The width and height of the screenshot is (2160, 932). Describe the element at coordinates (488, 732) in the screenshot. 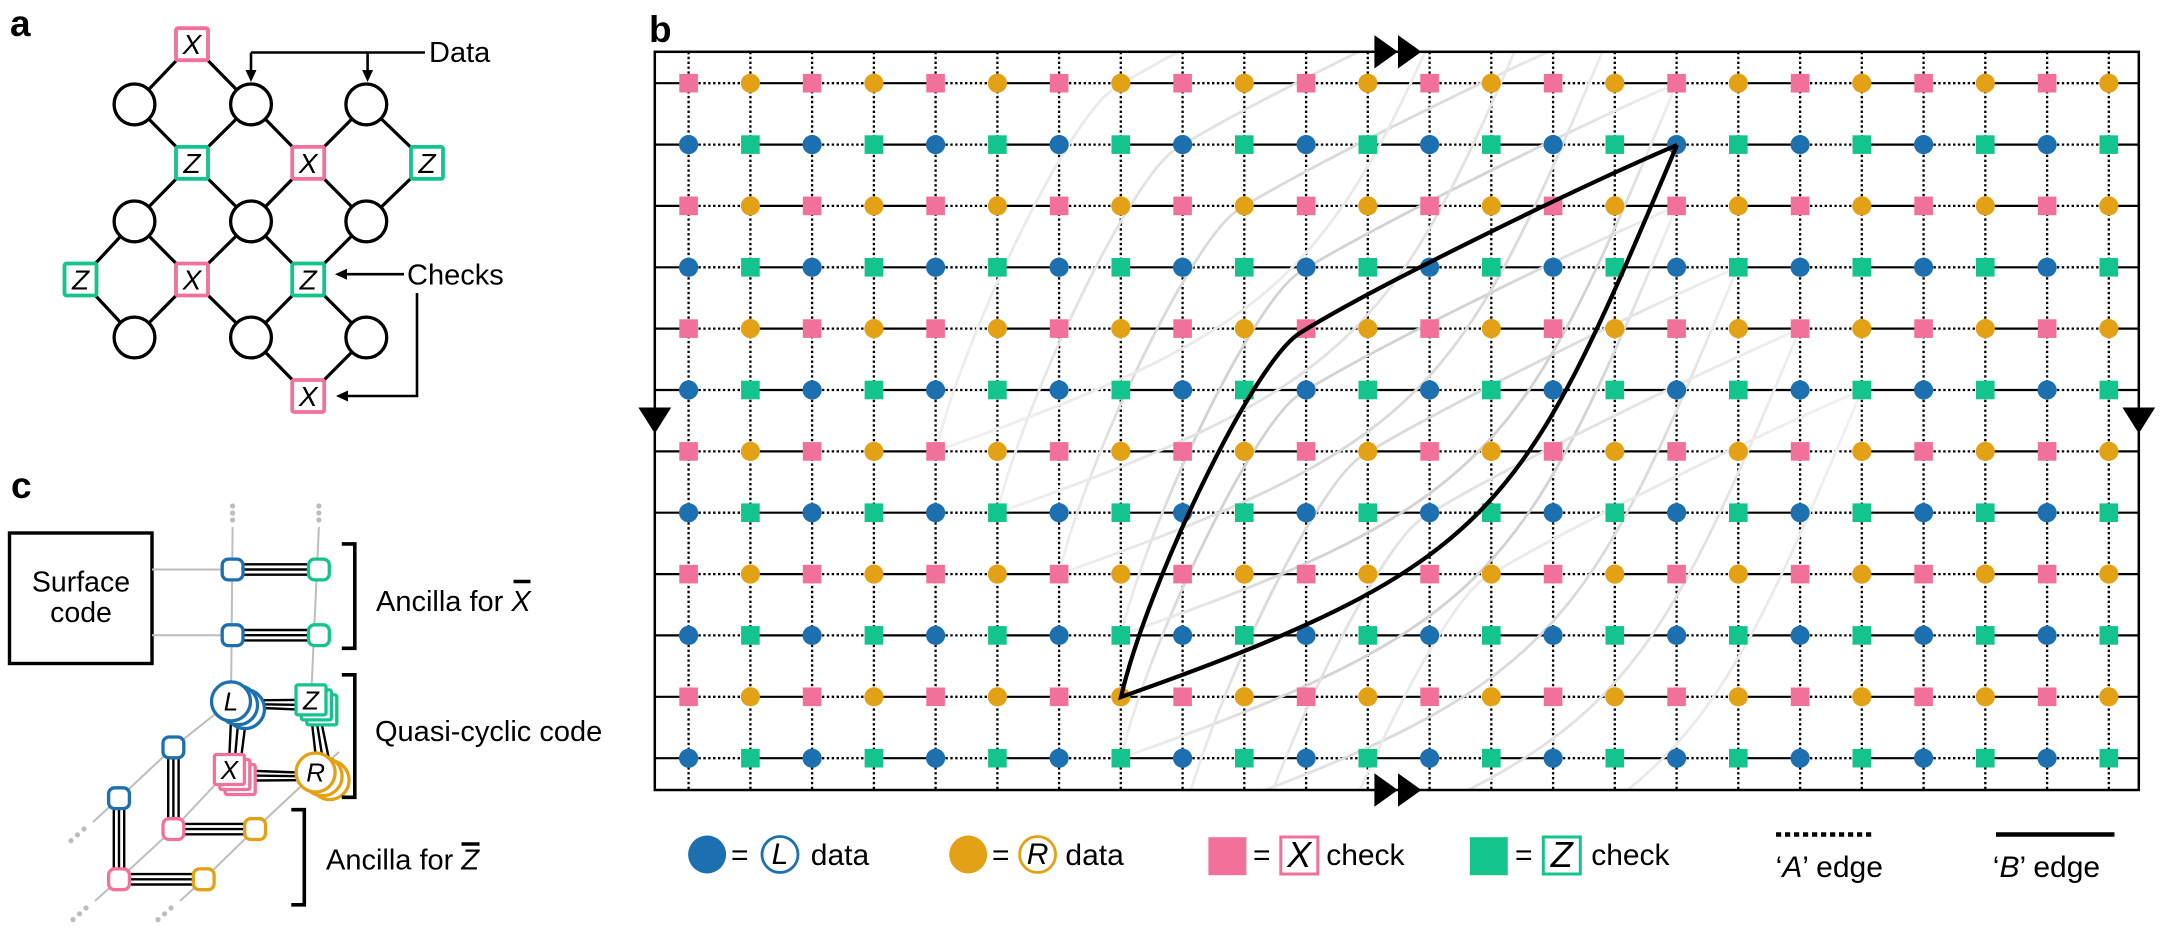

I see `svg-text: Quasi-cyclic code` at that location.